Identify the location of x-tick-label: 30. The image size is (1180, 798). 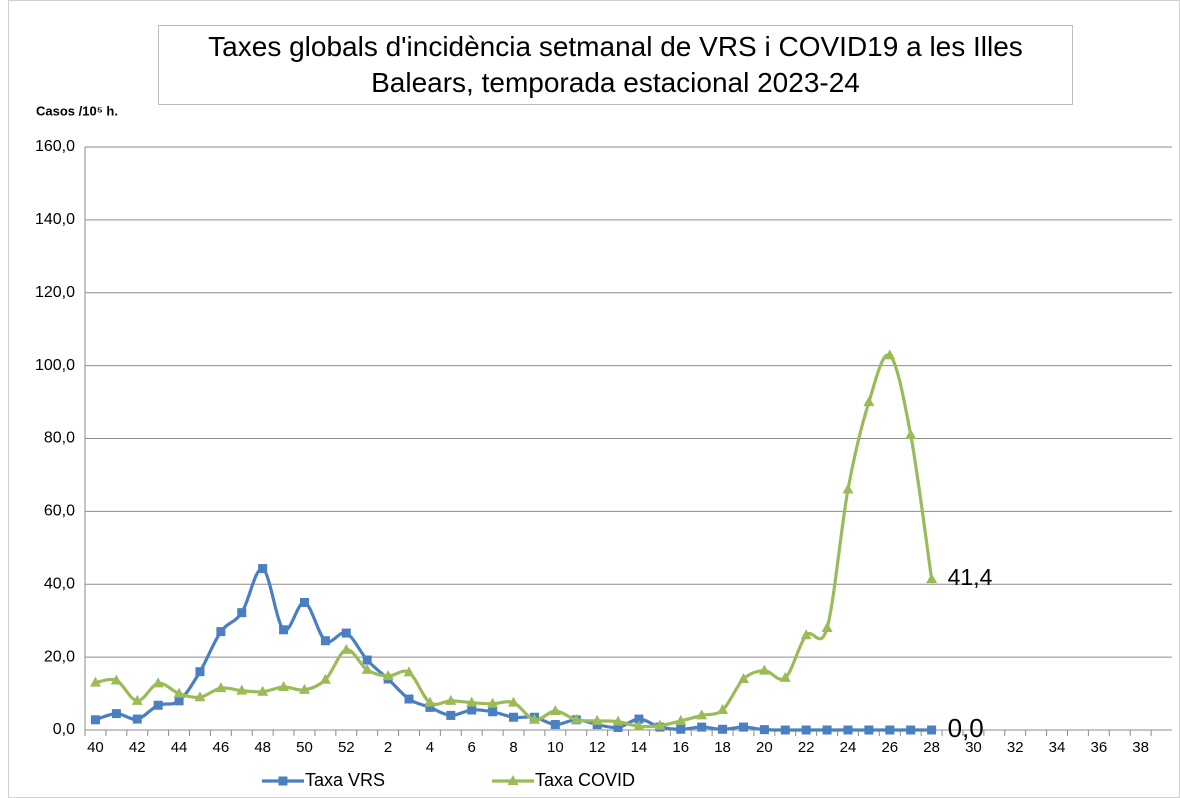
(973, 747).